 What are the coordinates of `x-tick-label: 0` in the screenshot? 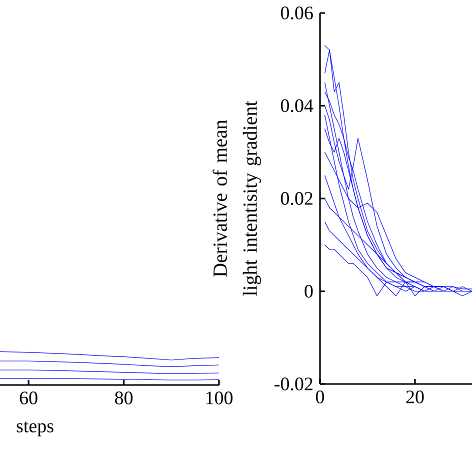 It's located at (320, 397).